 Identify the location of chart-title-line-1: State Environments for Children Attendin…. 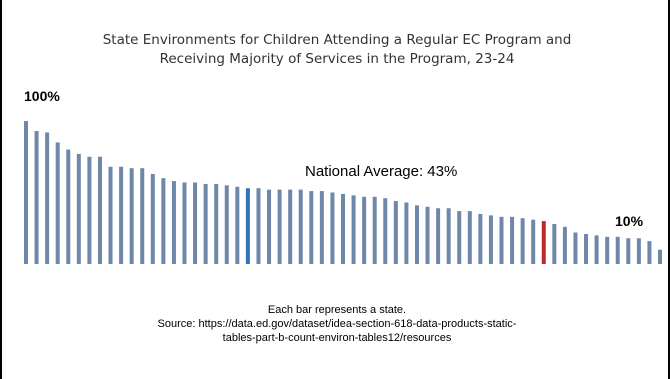
(337, 40).